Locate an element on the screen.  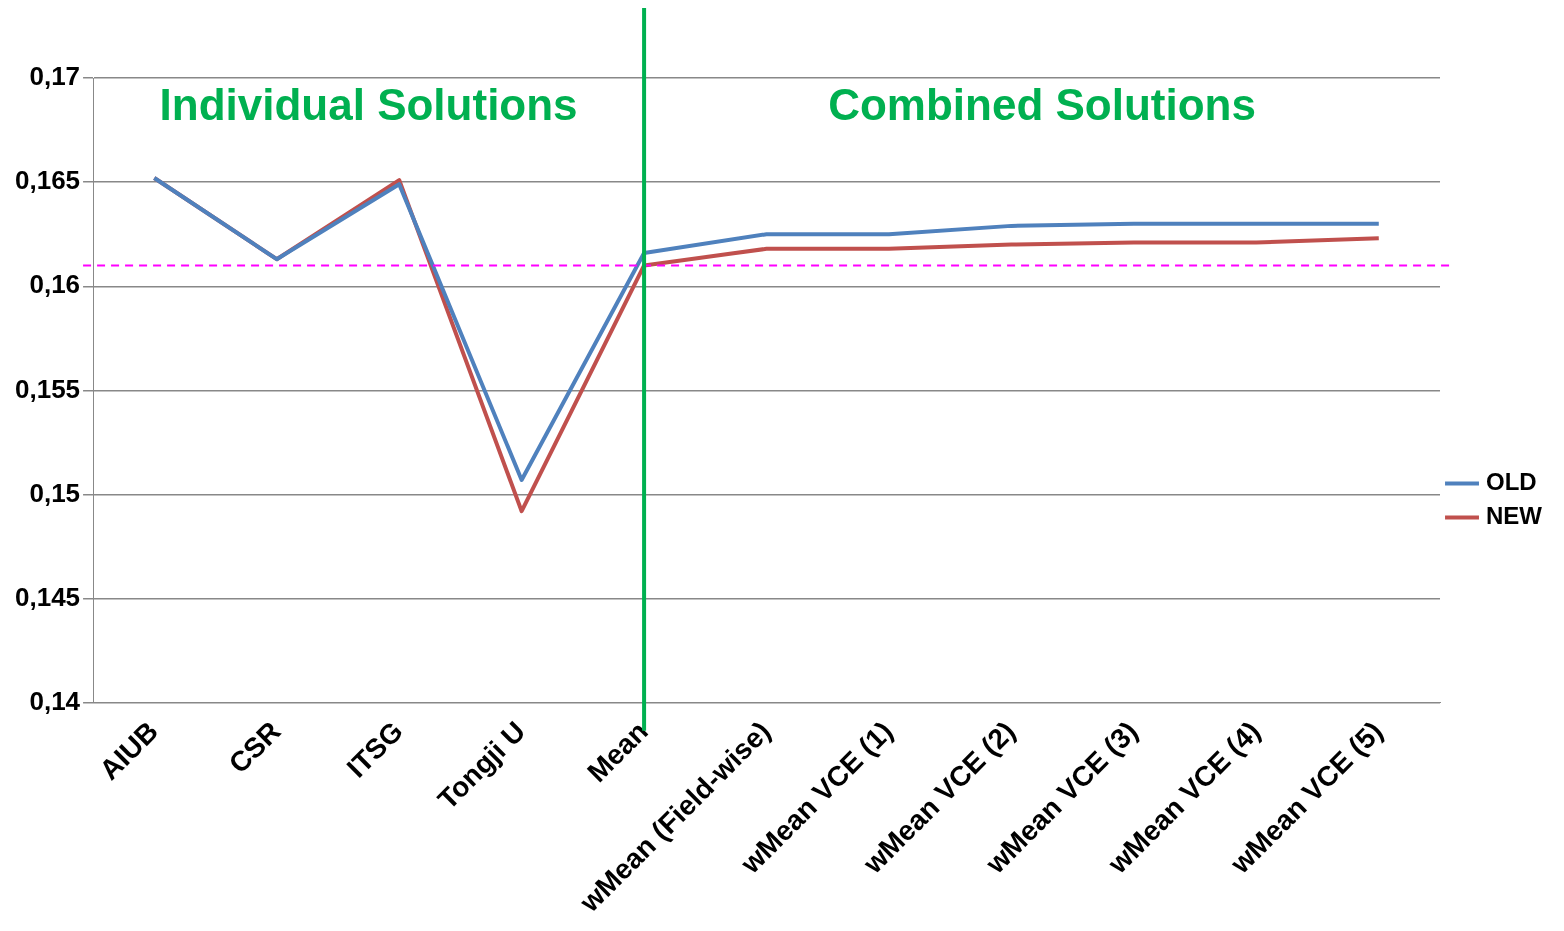
y-tick-label: 0,145 is located at coordinates (47, 596).